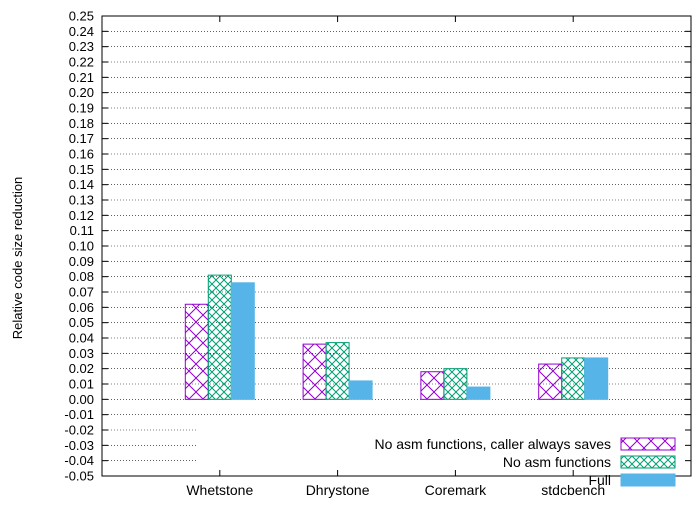 This screenshot has height=528, width=697. Describe the element at coordinates (79, 445) in the screenshot. I see `y-tick-label: -0.03` at that location.